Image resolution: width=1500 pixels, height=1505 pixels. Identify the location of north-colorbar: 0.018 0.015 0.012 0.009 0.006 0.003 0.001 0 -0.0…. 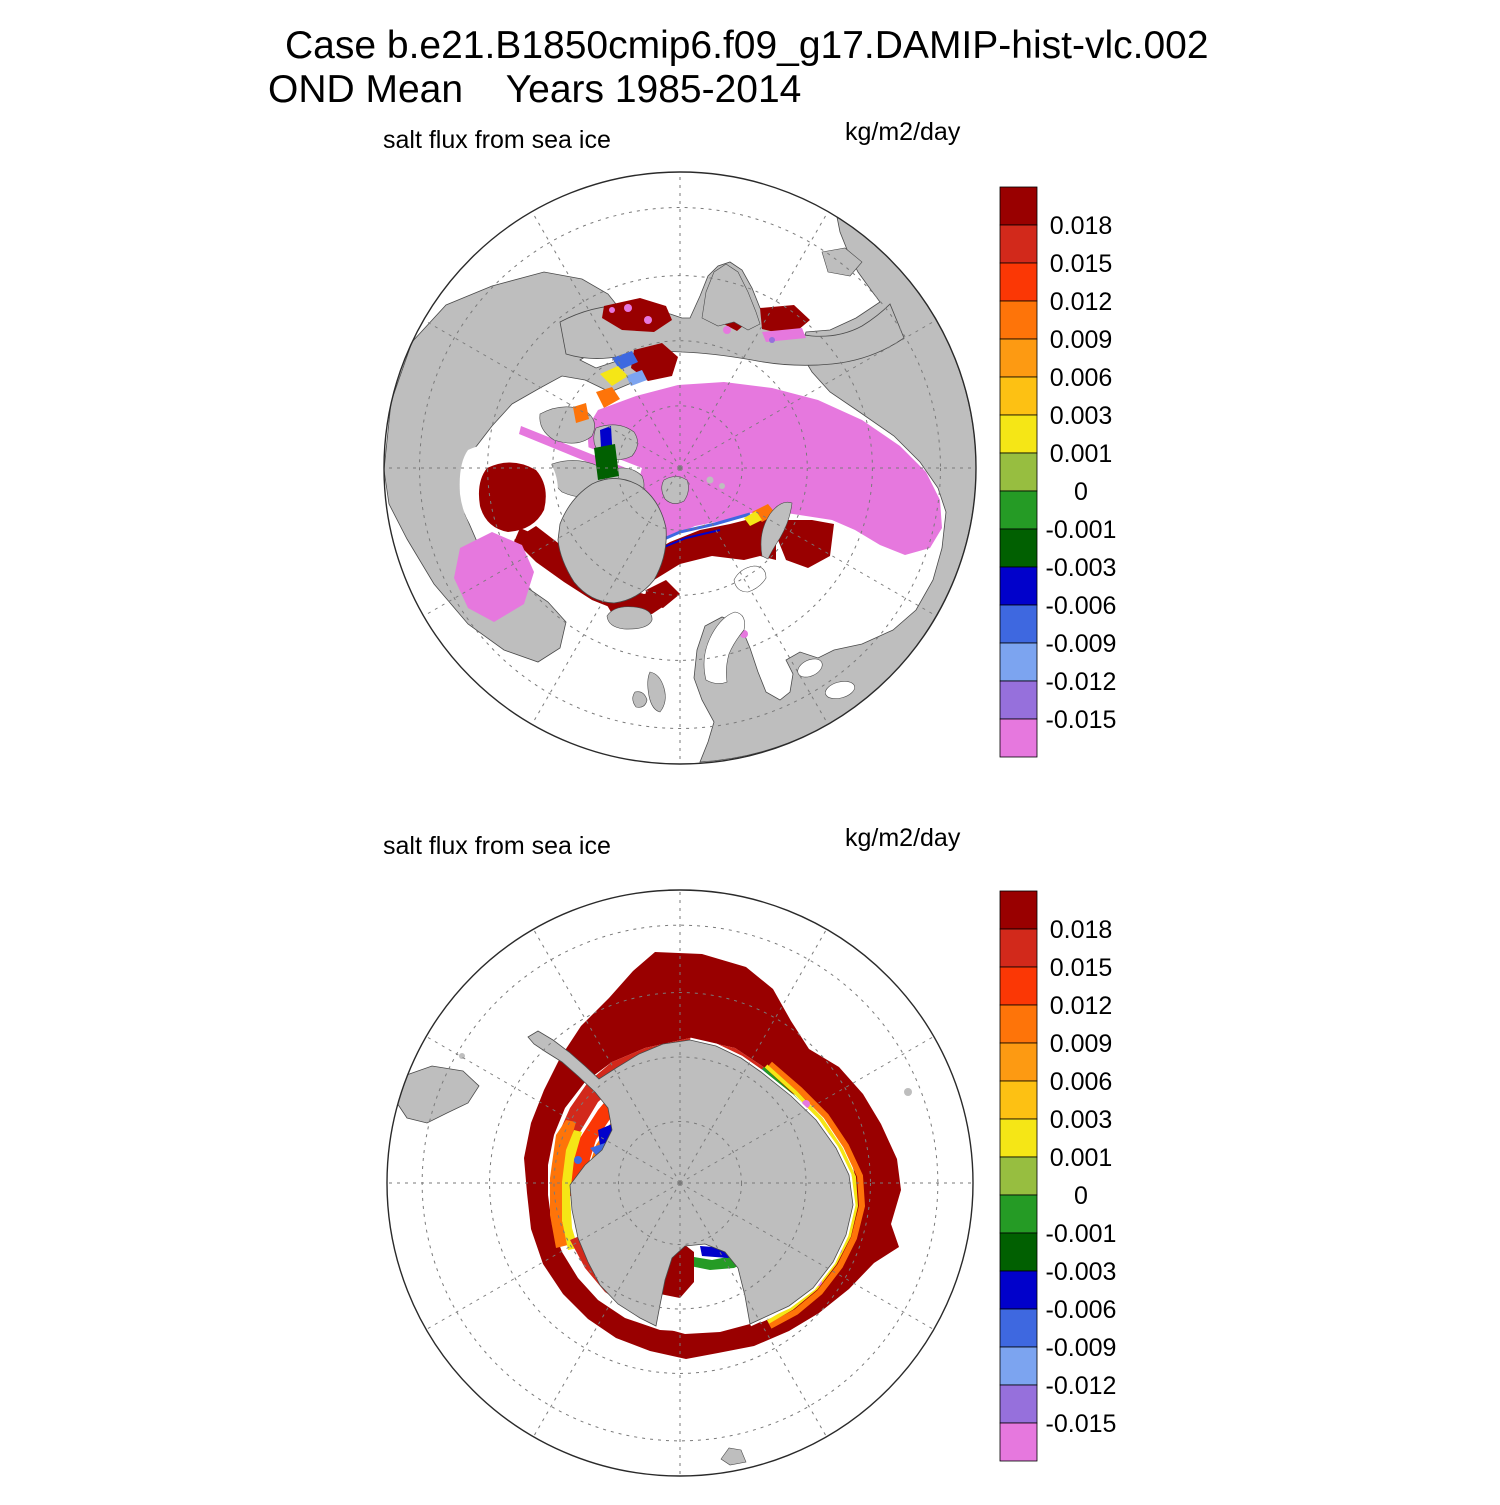
(1058, 472).